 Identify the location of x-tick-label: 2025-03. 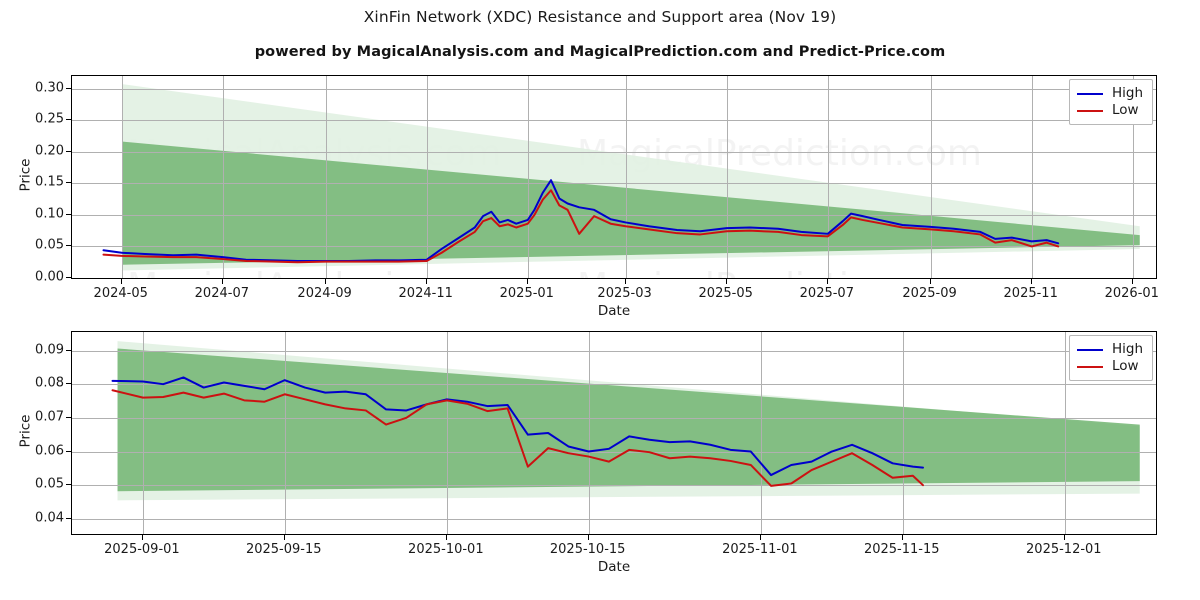
(624, 293).